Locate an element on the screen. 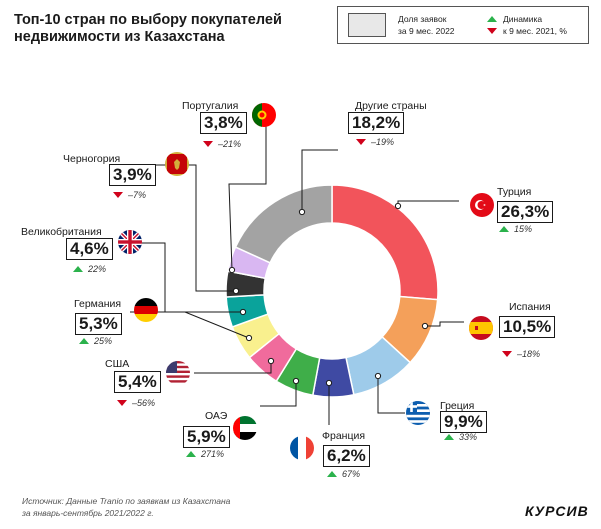 Image resolution: width=601 pixels, height=529 pixels. leader-line-великобритания is located at coordinates (182, 277).